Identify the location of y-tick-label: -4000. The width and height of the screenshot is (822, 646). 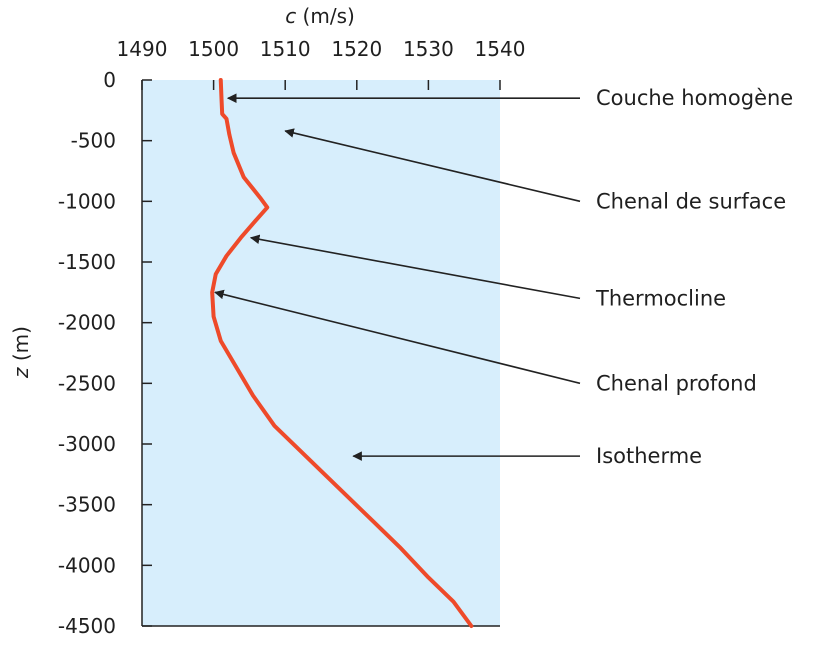
(87, 565).